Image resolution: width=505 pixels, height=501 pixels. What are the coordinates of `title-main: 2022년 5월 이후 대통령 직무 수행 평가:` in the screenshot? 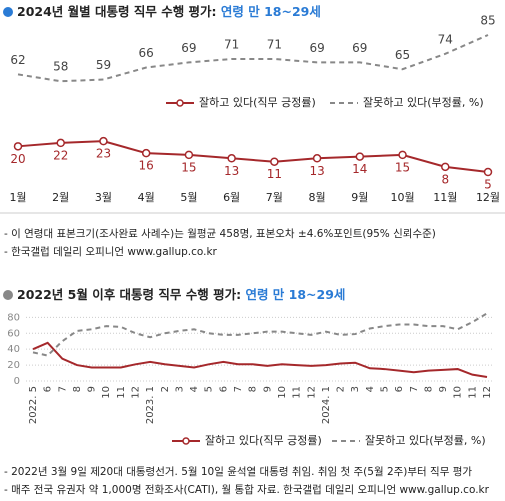 It's located at (131, 294).